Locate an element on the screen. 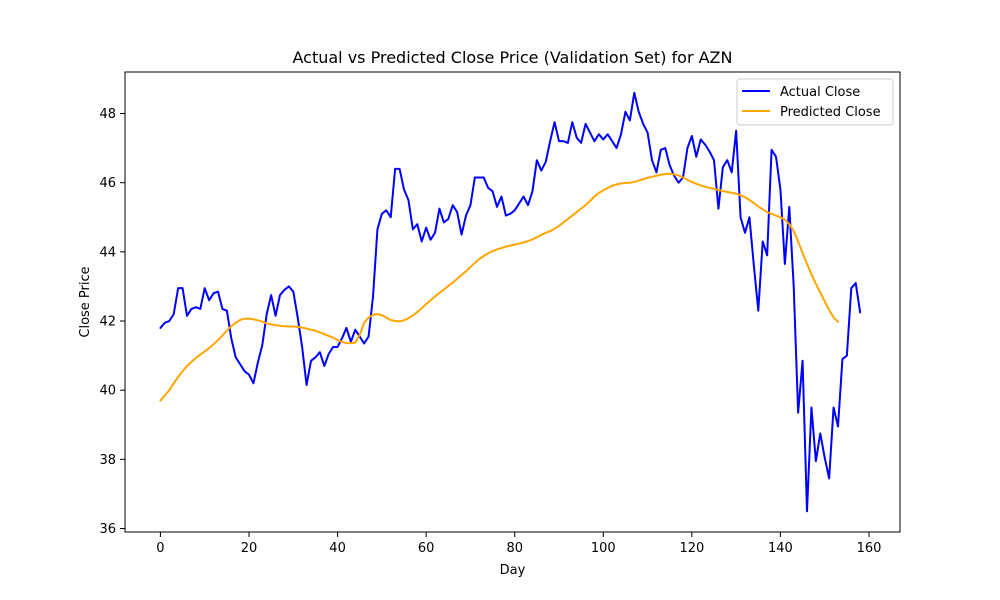 The image size is (1000, 600). y-axis: 36 38 40 42 44 46 48 is located at coordinates (112, 322).